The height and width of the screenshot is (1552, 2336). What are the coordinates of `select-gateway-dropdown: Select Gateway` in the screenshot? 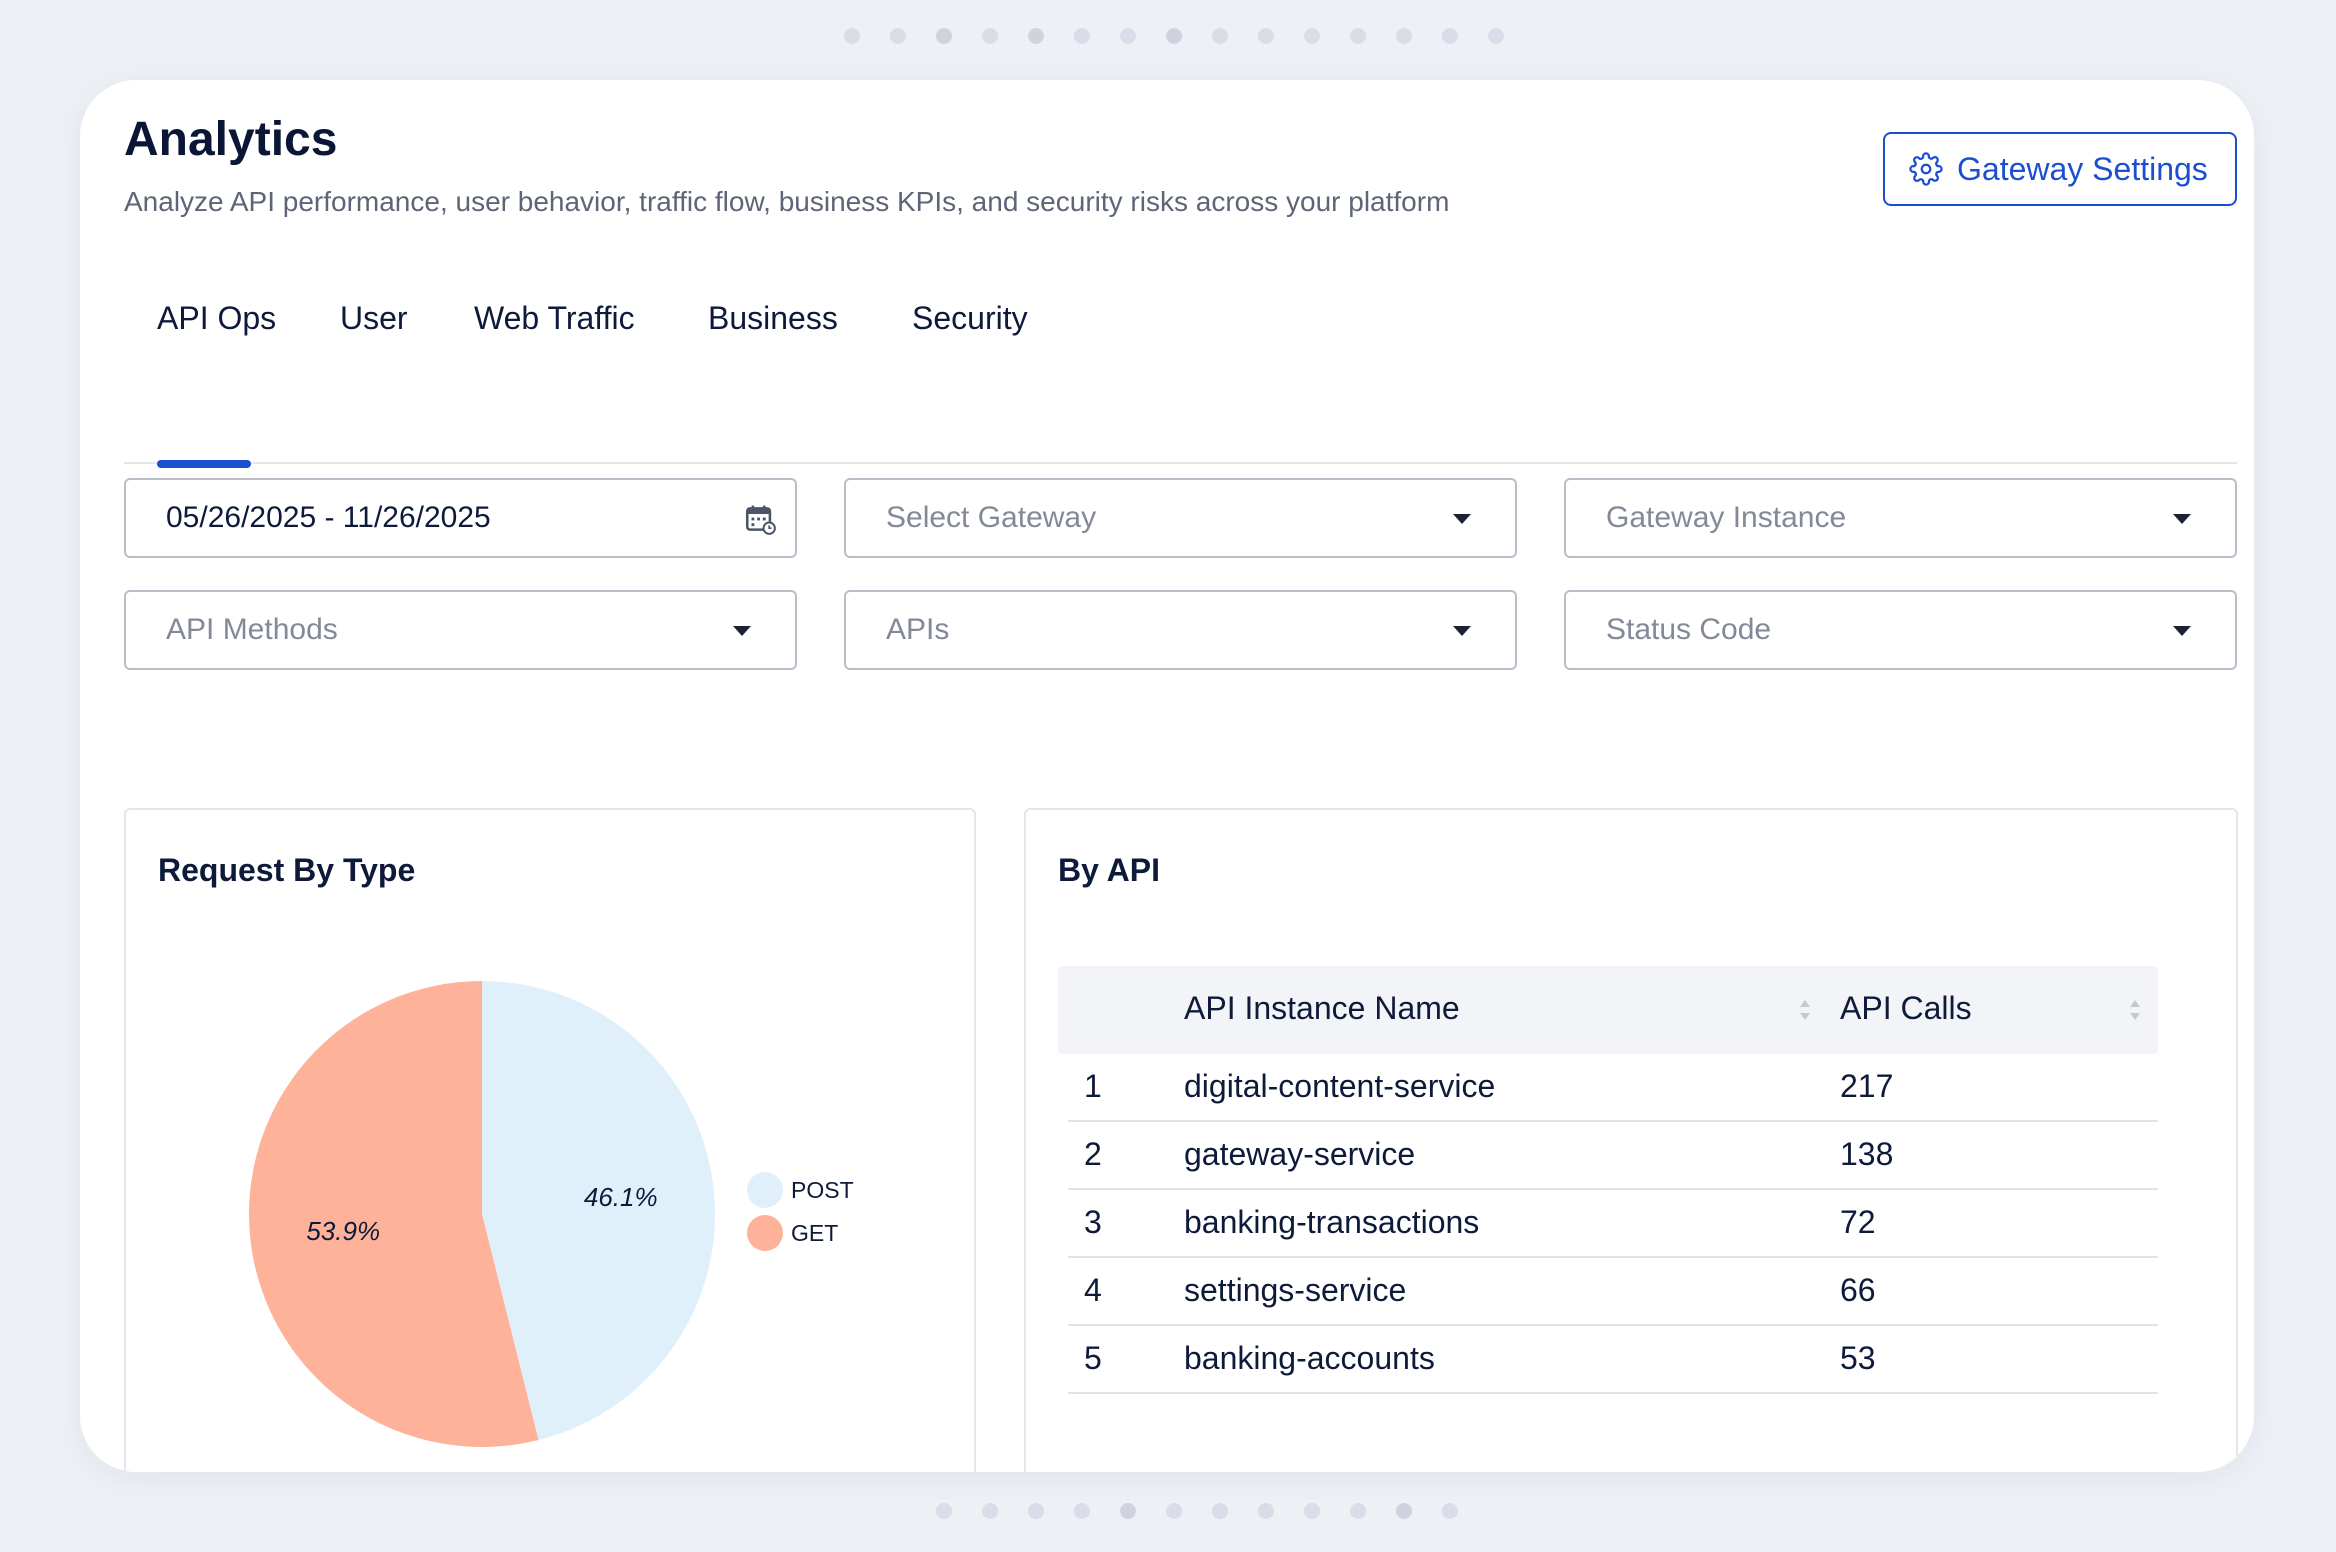 It's located at (1180, 518).